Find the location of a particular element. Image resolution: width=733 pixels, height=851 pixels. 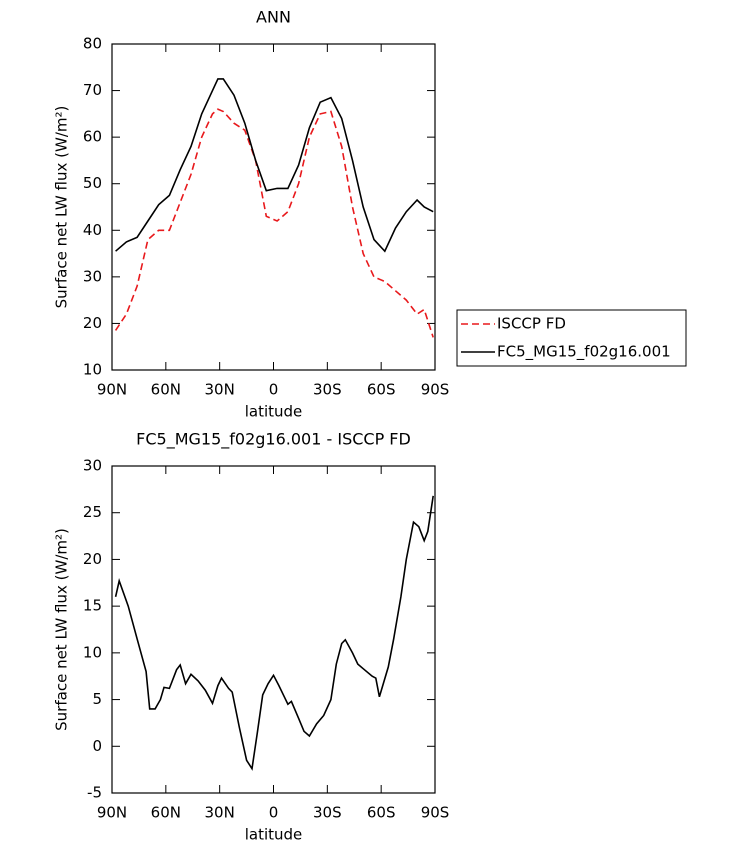

y-tick-label: 80 is located at coordinates (92, 44).